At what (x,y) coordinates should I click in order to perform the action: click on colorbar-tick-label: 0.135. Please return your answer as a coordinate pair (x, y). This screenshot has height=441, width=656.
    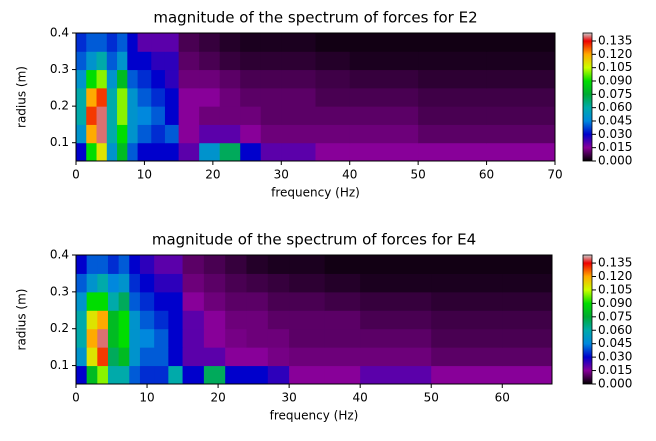
    Looking at the image, I should click on (615, 41).